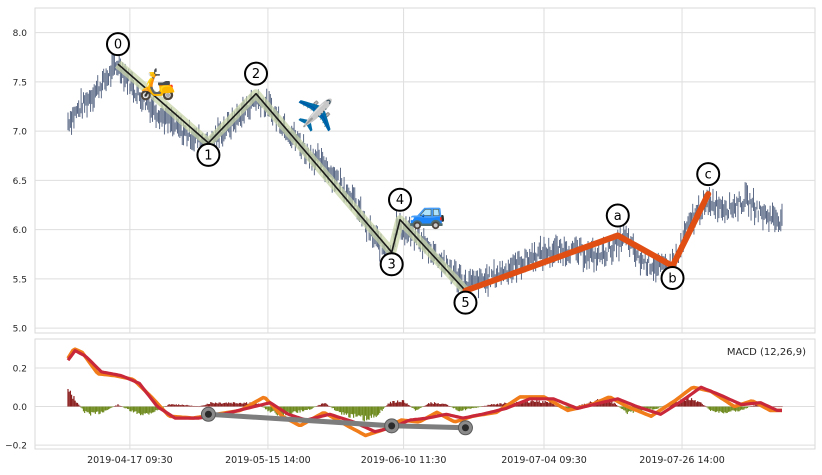  I want to click on wave-label-circle, so click(708, 174).